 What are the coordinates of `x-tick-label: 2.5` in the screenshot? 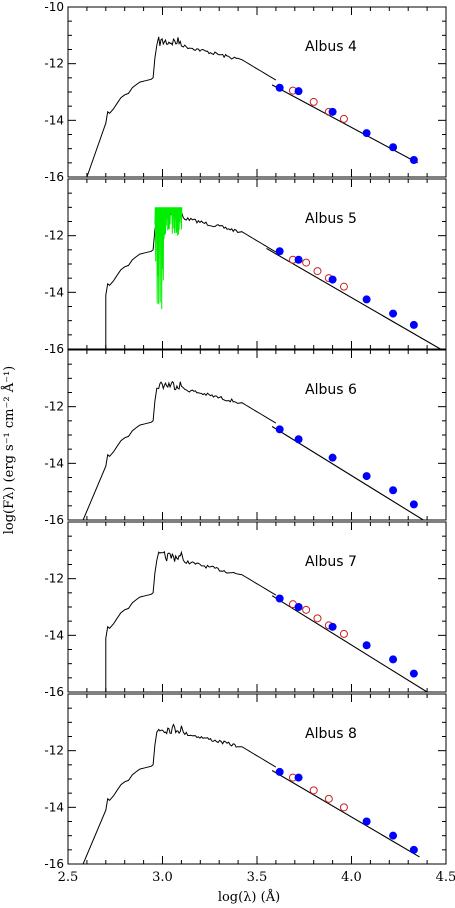 It's located at (68, 877).